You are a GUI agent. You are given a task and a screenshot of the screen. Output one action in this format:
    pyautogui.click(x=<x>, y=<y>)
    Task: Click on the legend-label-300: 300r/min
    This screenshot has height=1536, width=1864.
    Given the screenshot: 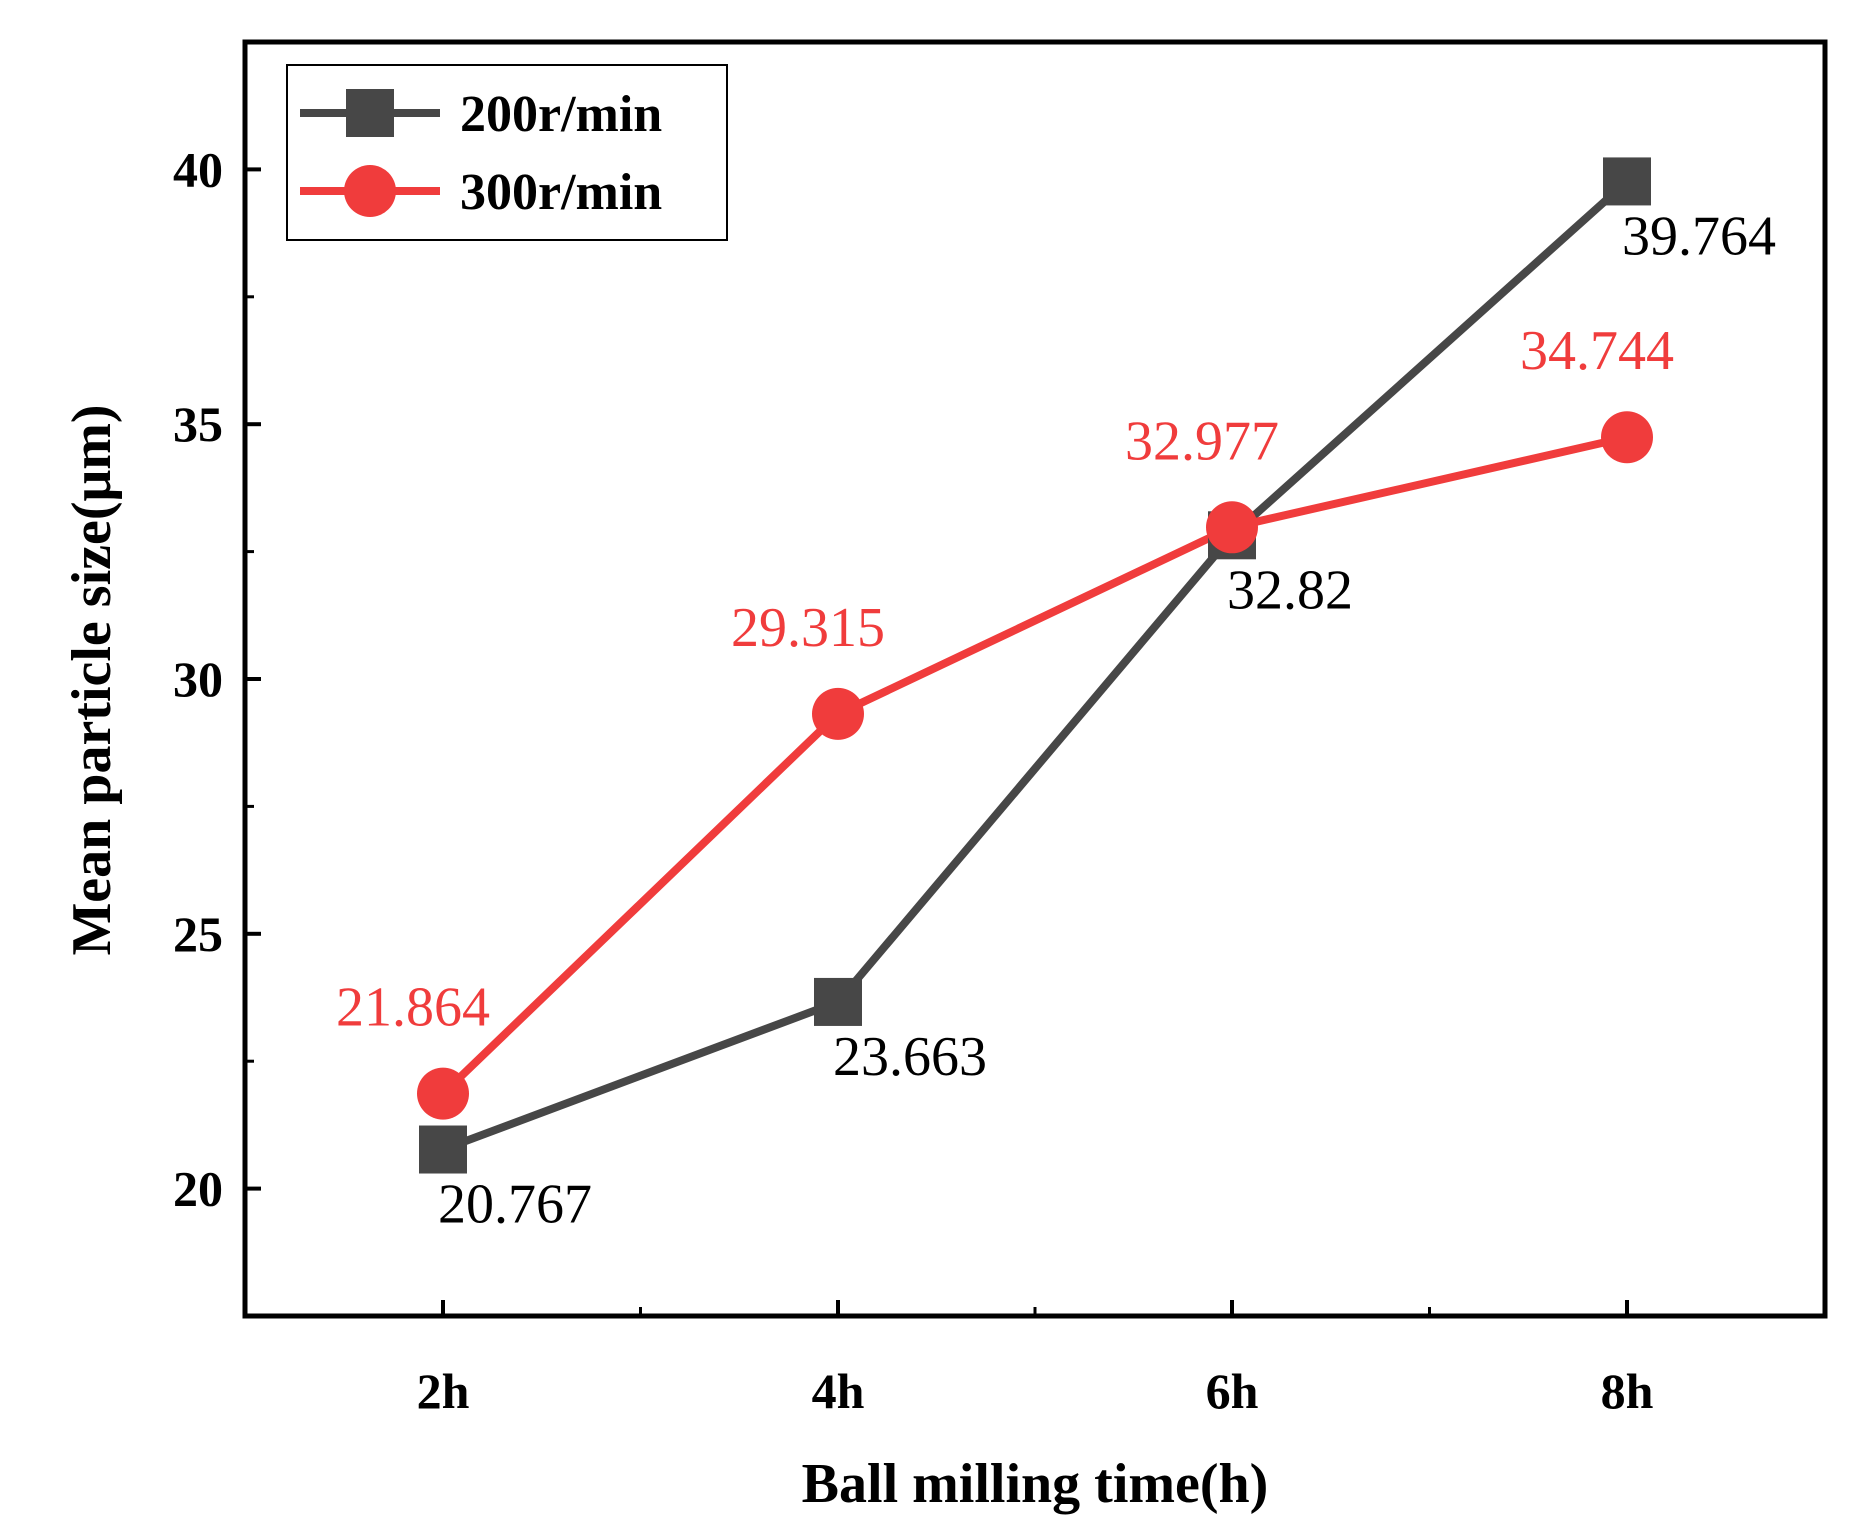 What is the action you would take?
    pyautogui.click(x=561, y=192)
    